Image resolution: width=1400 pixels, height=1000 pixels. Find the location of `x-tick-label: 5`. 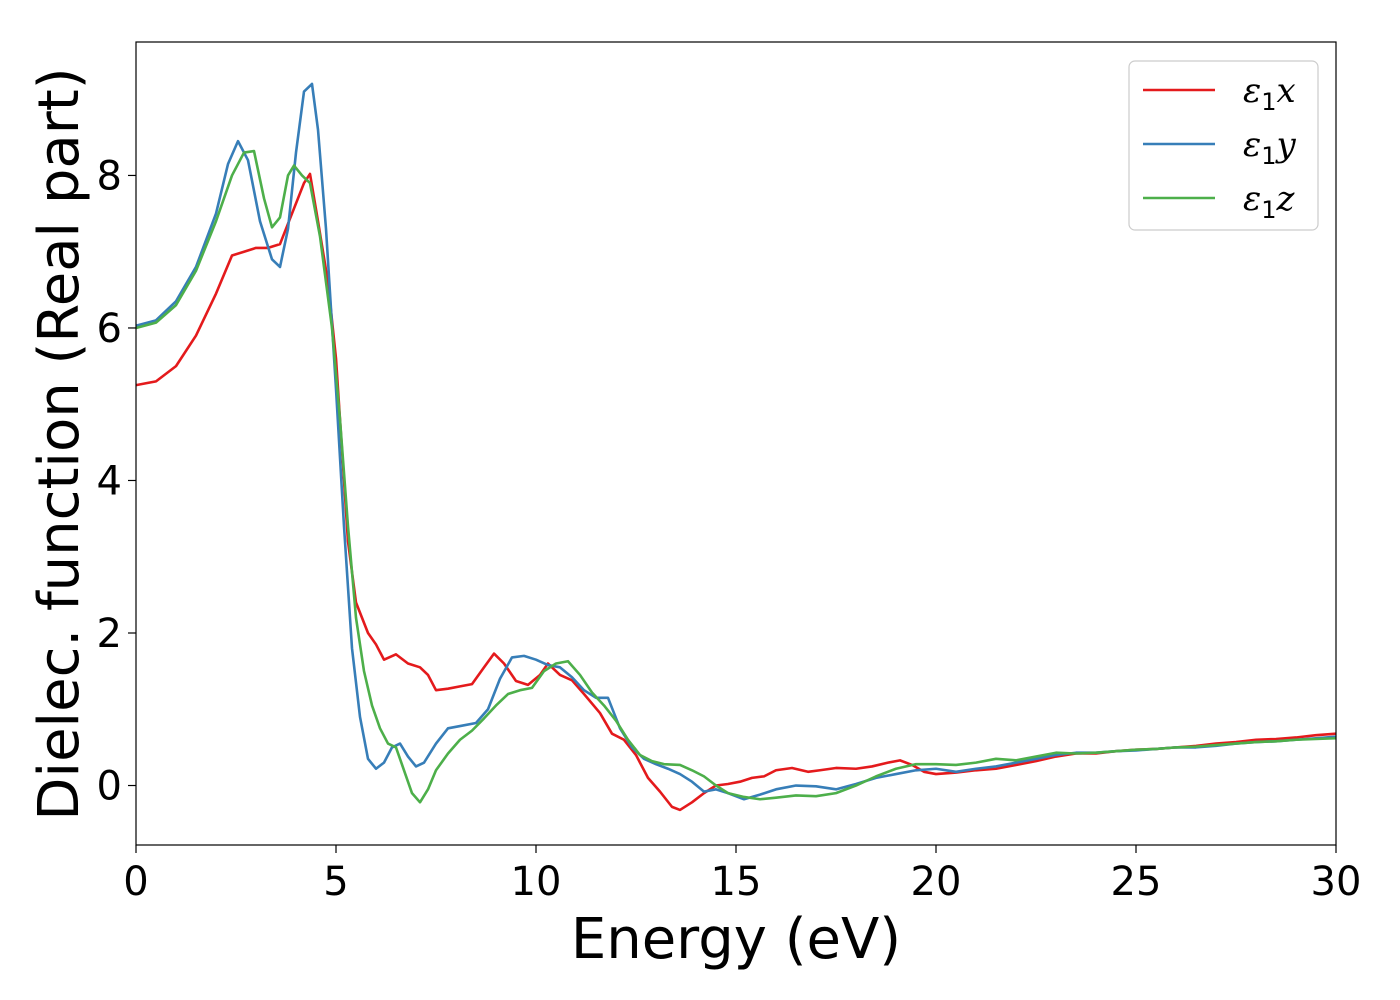

x-tick-label: 5 is located at coordinates (335, 882).